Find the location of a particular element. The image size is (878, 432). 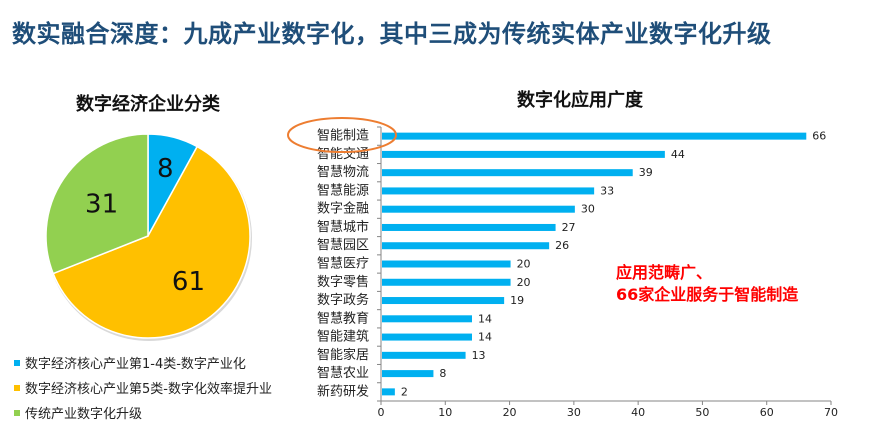

bar-value-label: 26 is located at coordinates (562, 245).